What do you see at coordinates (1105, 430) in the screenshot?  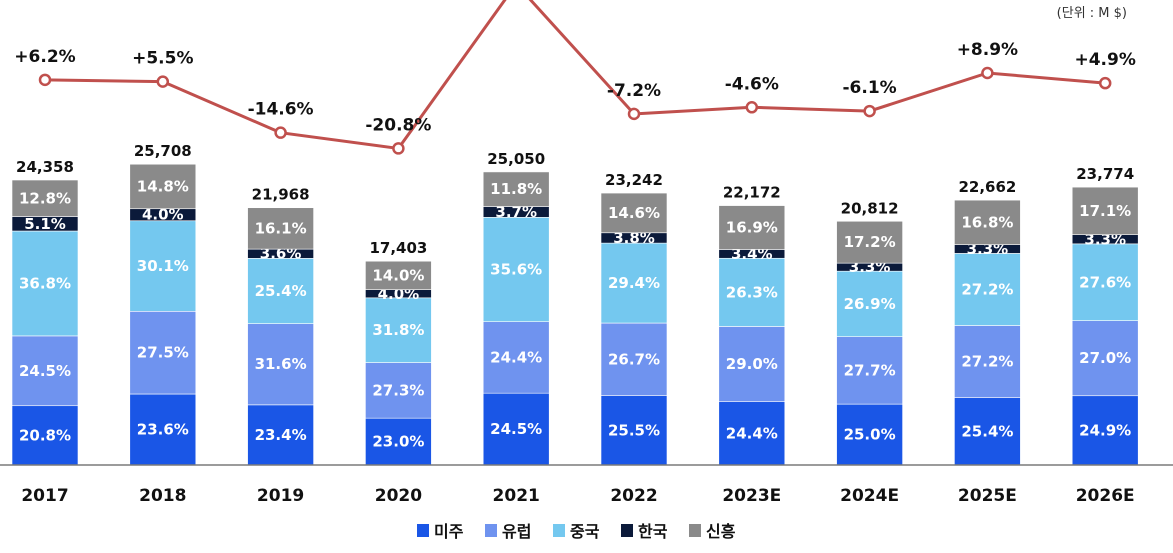 I see `bar-segment-미주-2026E` at bounding box center [1105, 430].